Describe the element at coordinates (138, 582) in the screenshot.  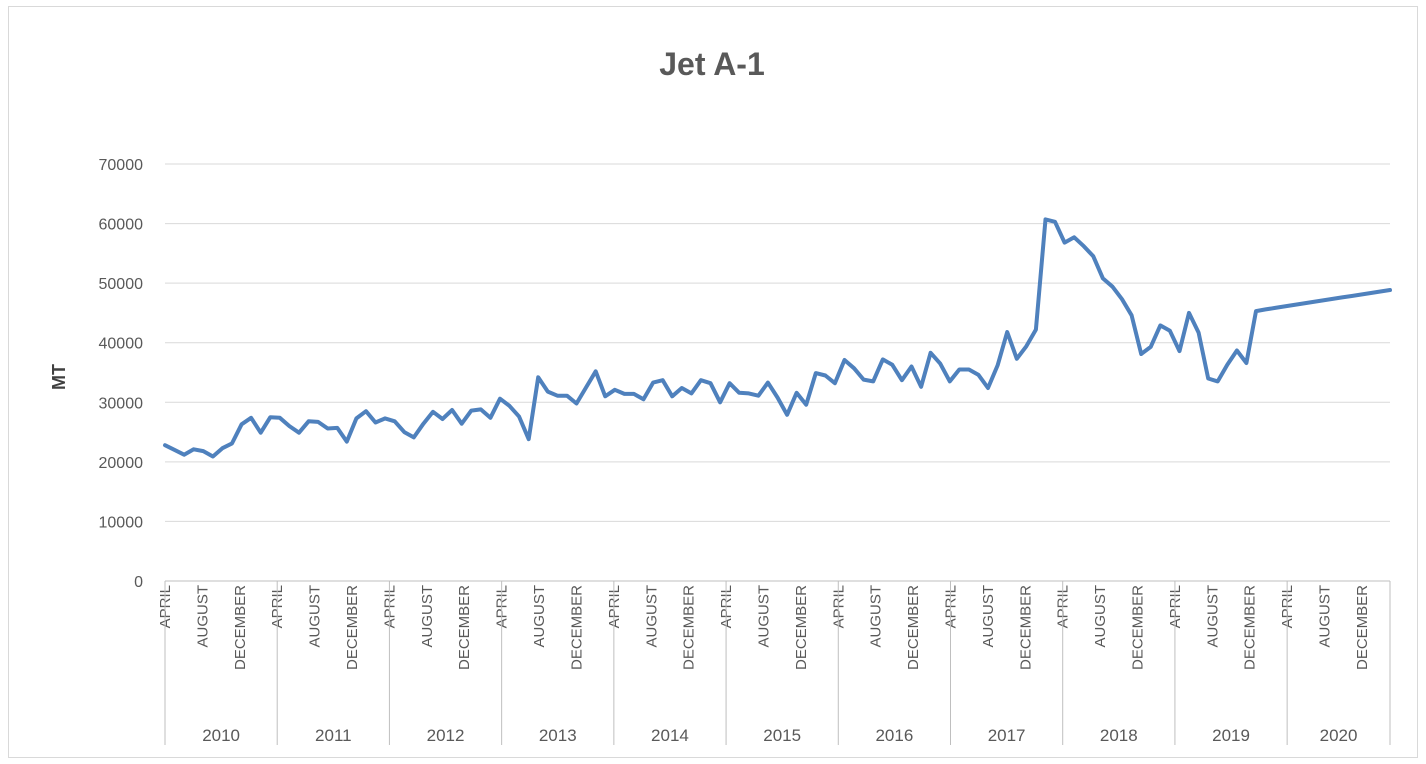
I see `y-tick-label: 0` at that location.